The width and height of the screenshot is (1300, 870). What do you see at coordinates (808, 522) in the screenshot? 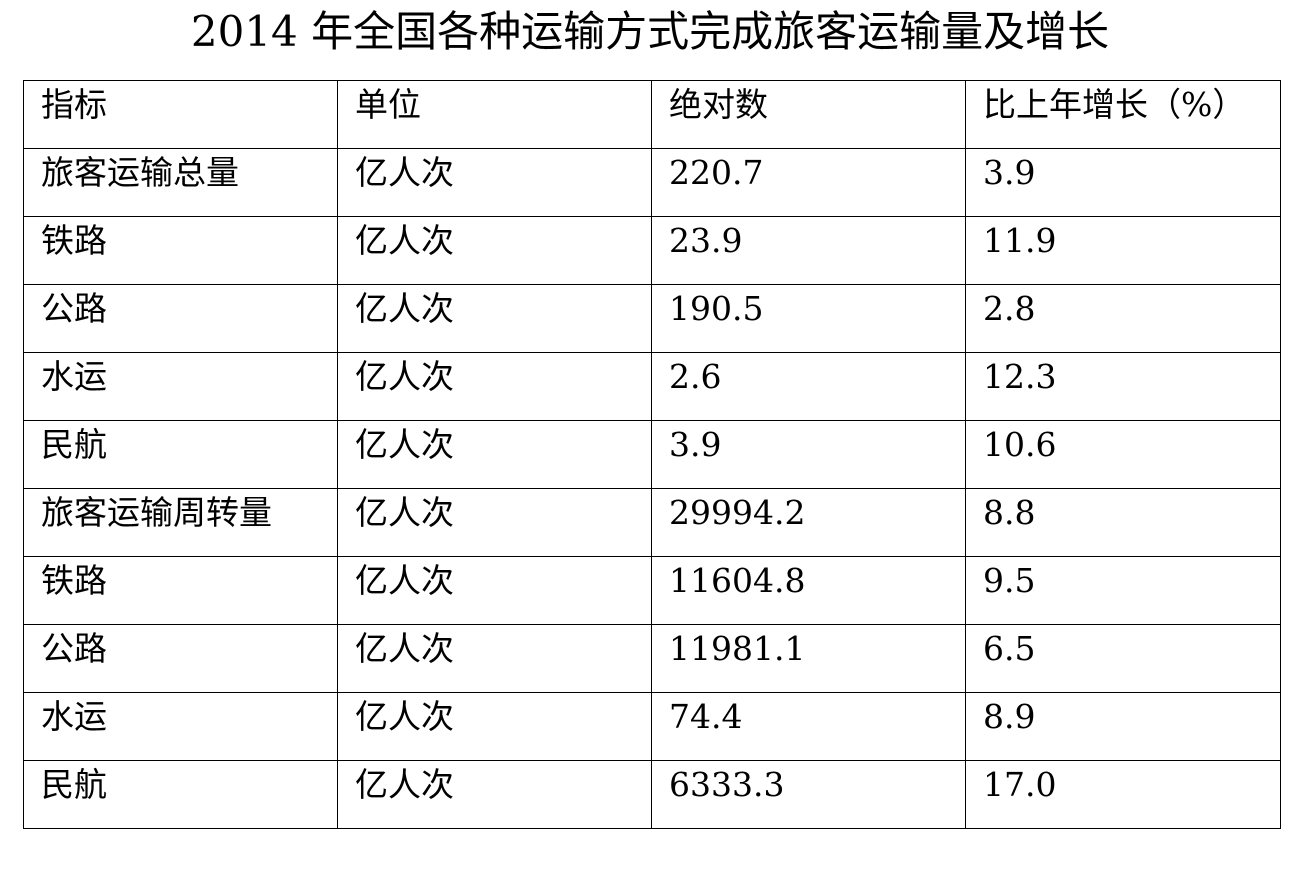
I see `cell-absolute-value: 29994.2` at bounding box center [808, 522].